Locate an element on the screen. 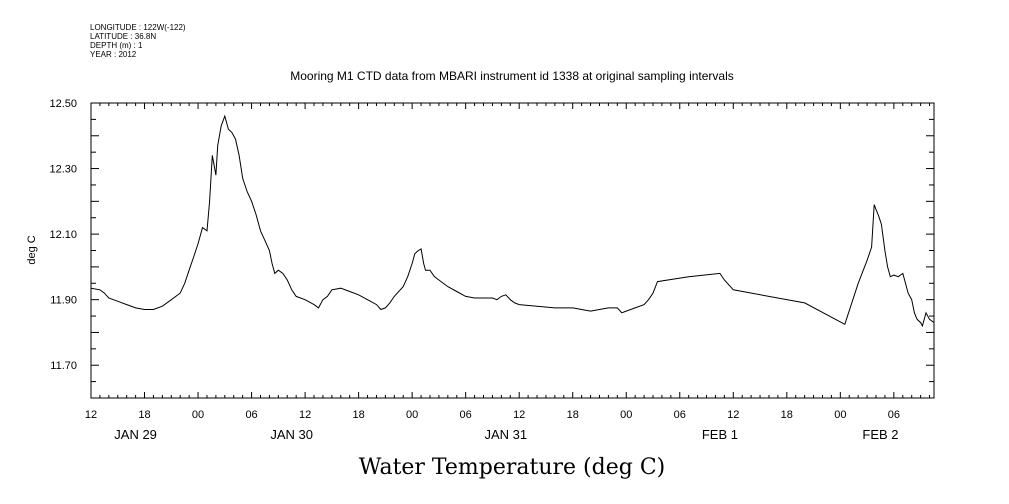 Image resolution: width=1009 pixels, height=504 pixels. day-label: JAN 31 is located at coordinates (505, 434).